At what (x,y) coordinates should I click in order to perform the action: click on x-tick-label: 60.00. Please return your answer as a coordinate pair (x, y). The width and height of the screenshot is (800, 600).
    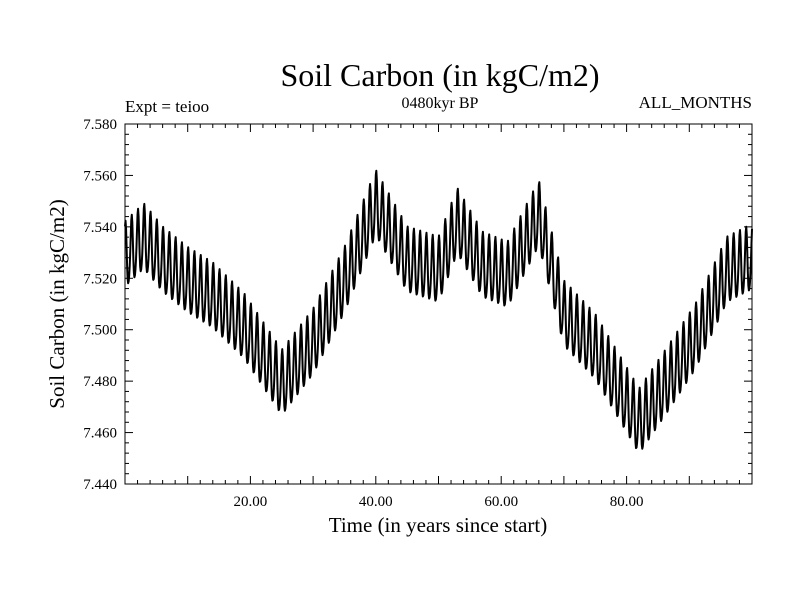
    Looking at the image, I should click on (501, 502).